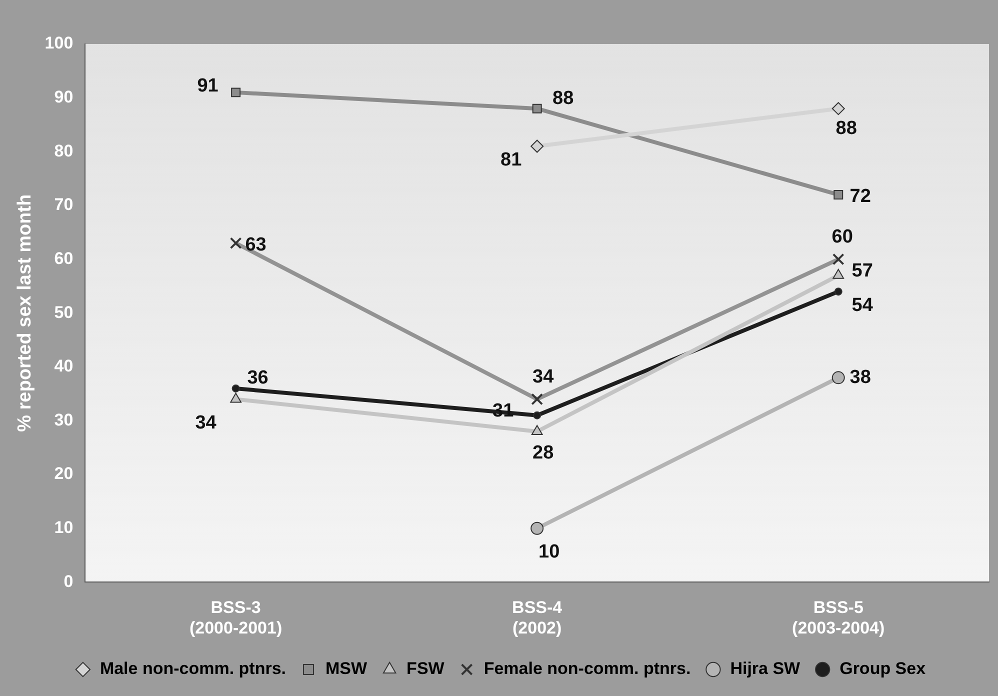 Image resolution: width=998 pixels, height=696 pixels. What do you see at coordinates (64, 258) in the screenshot?
I see `y-tick-label: 60` at bounding box center [64, 258].